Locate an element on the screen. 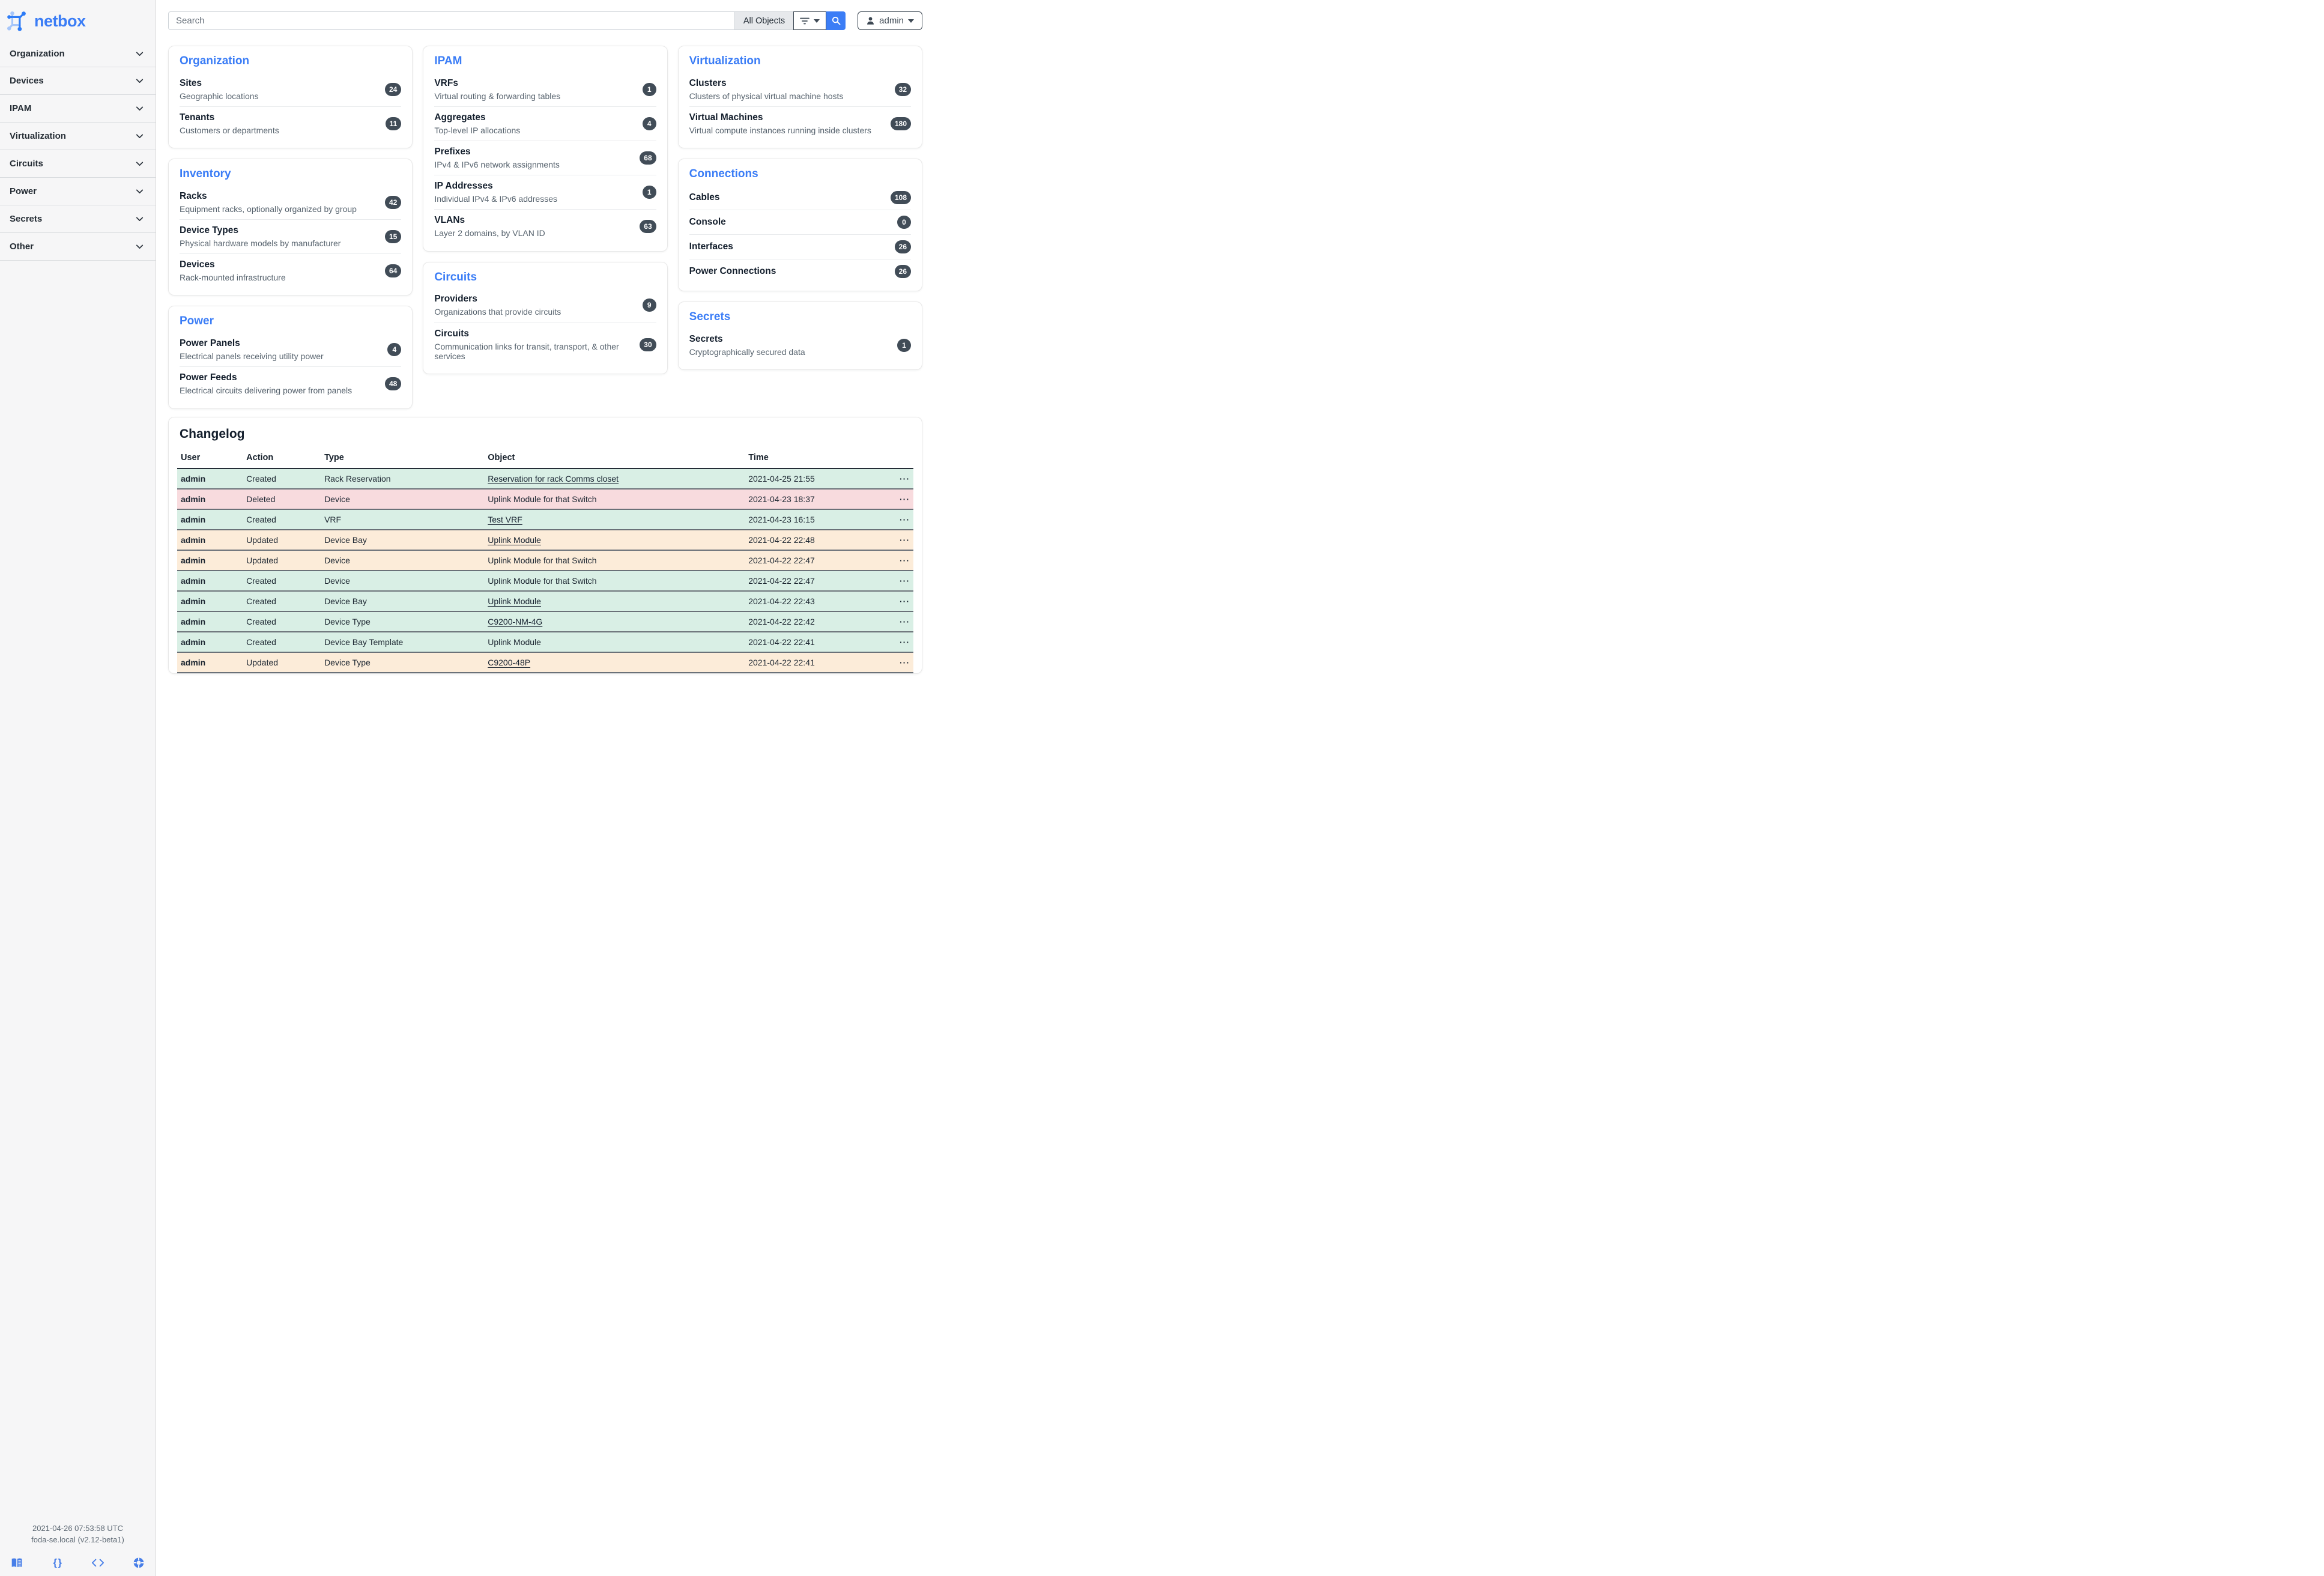 This screenshot has width=2324, height=1576. item-name-link: Devices is located at coordinates (197, 264).